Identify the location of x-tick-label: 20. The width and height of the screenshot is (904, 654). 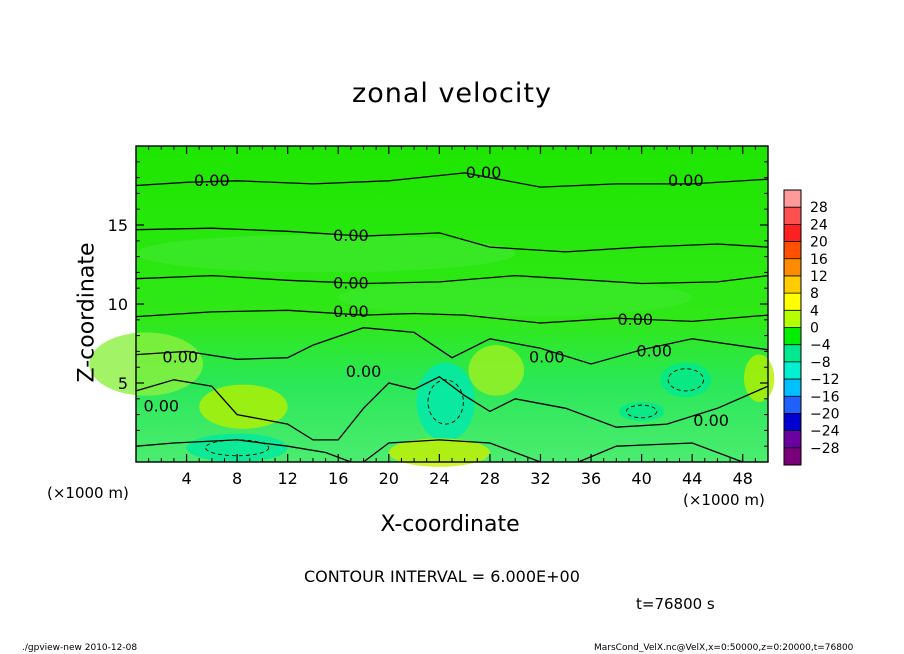
(389, 478).